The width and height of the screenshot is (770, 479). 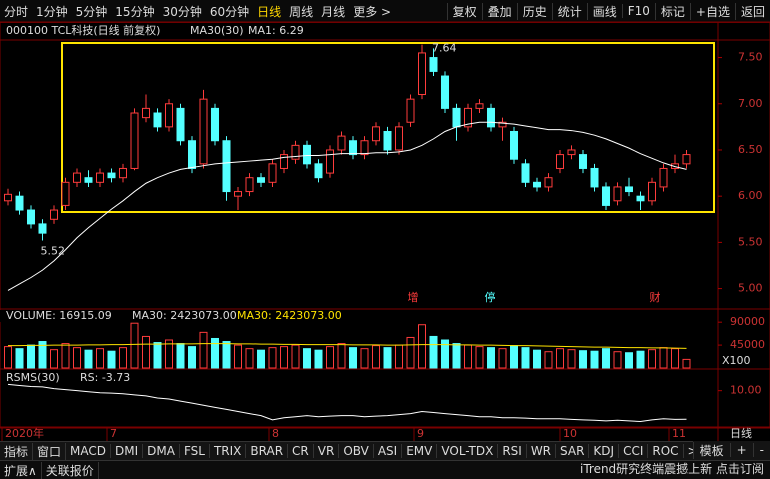 I want to click on indicator-tab: ASI, so click(x=388, y=451).